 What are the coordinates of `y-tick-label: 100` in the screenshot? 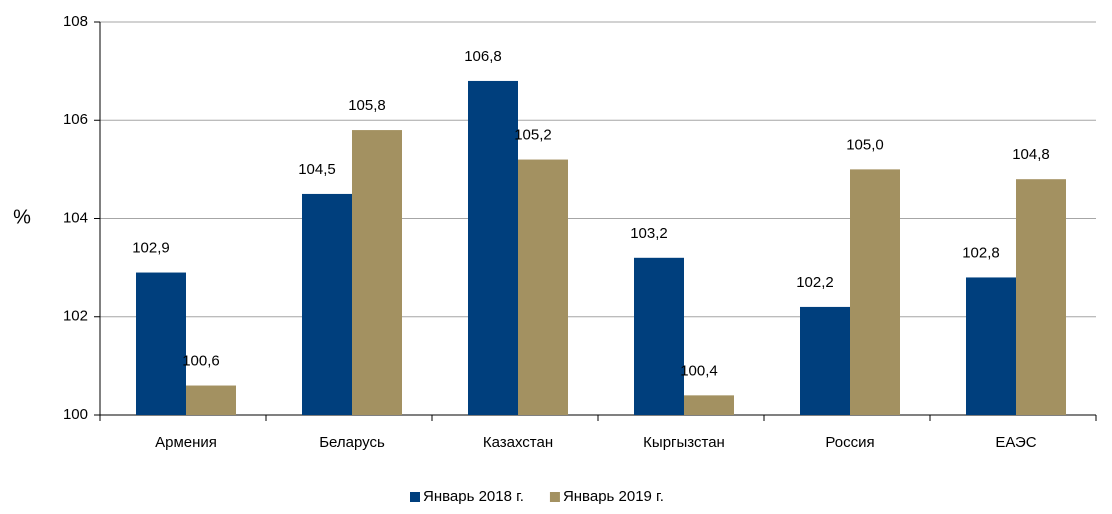 It's located at (75, 414).